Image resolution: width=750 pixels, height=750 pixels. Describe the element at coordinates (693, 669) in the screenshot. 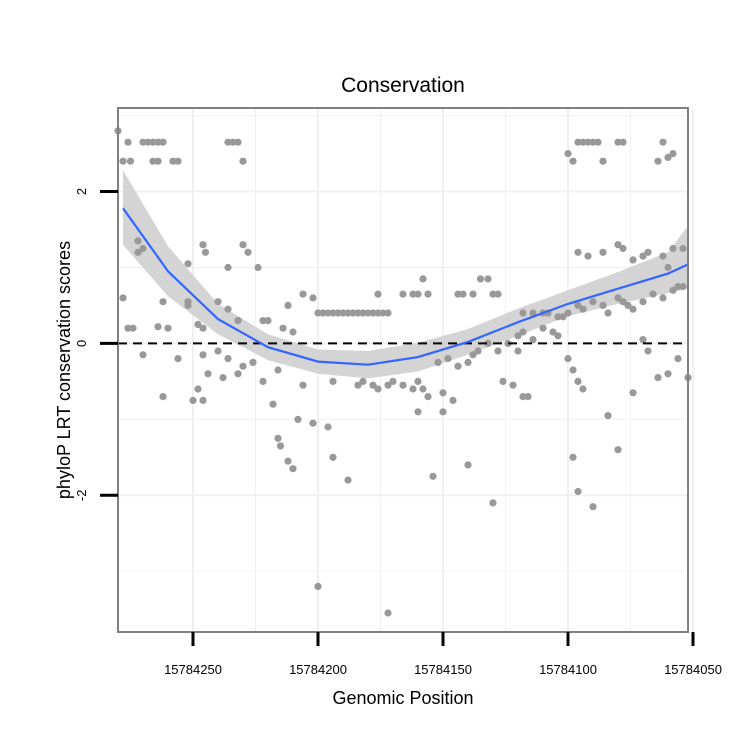

I see `x-tick-label: 15784050` at that location.